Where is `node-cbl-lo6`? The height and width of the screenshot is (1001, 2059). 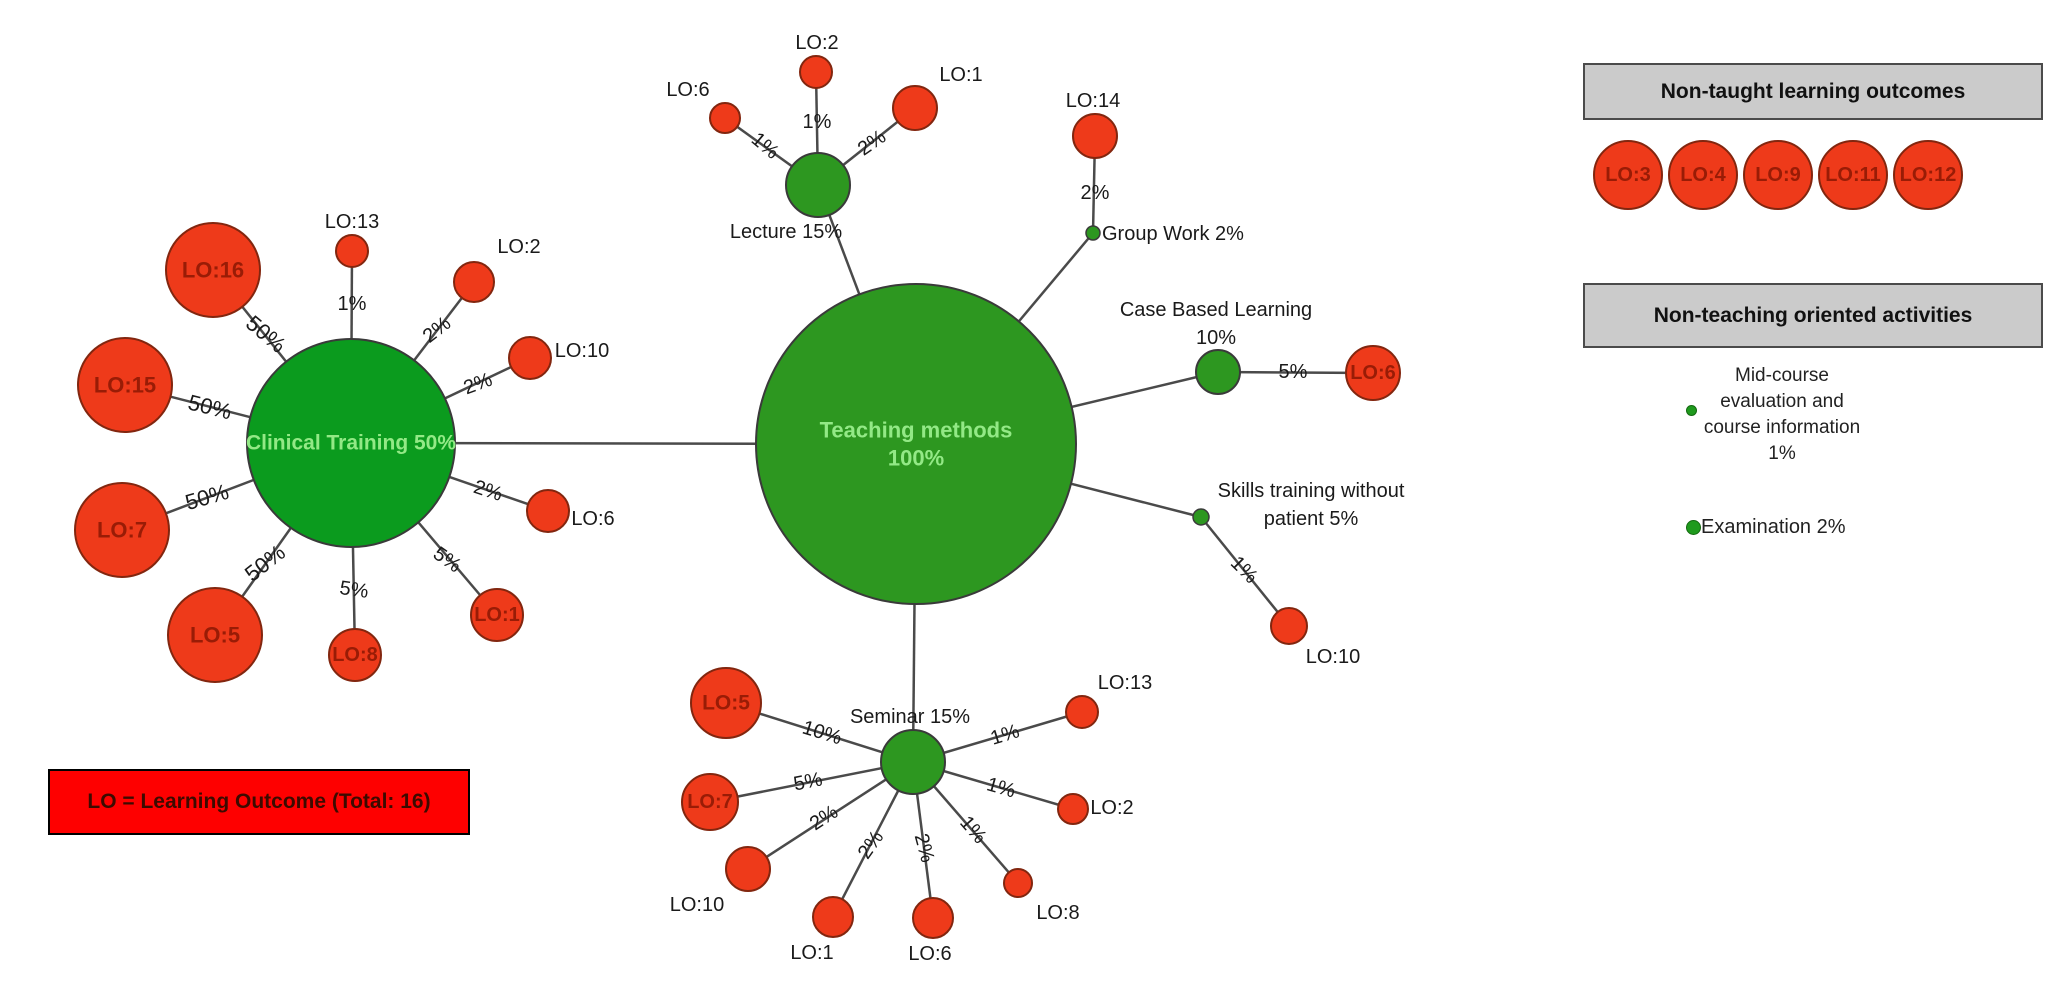
node-cbl-lo6 is located at coordinates (1373, 373).